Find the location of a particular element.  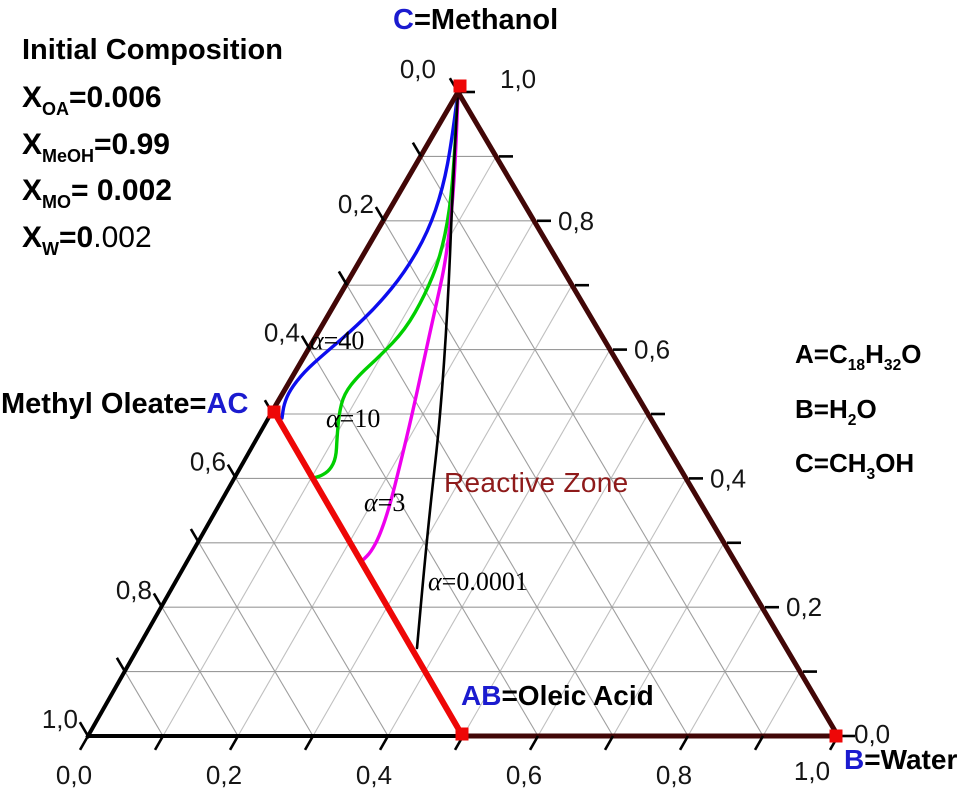

text-segment: A=C is located at coordinates (821, 354).